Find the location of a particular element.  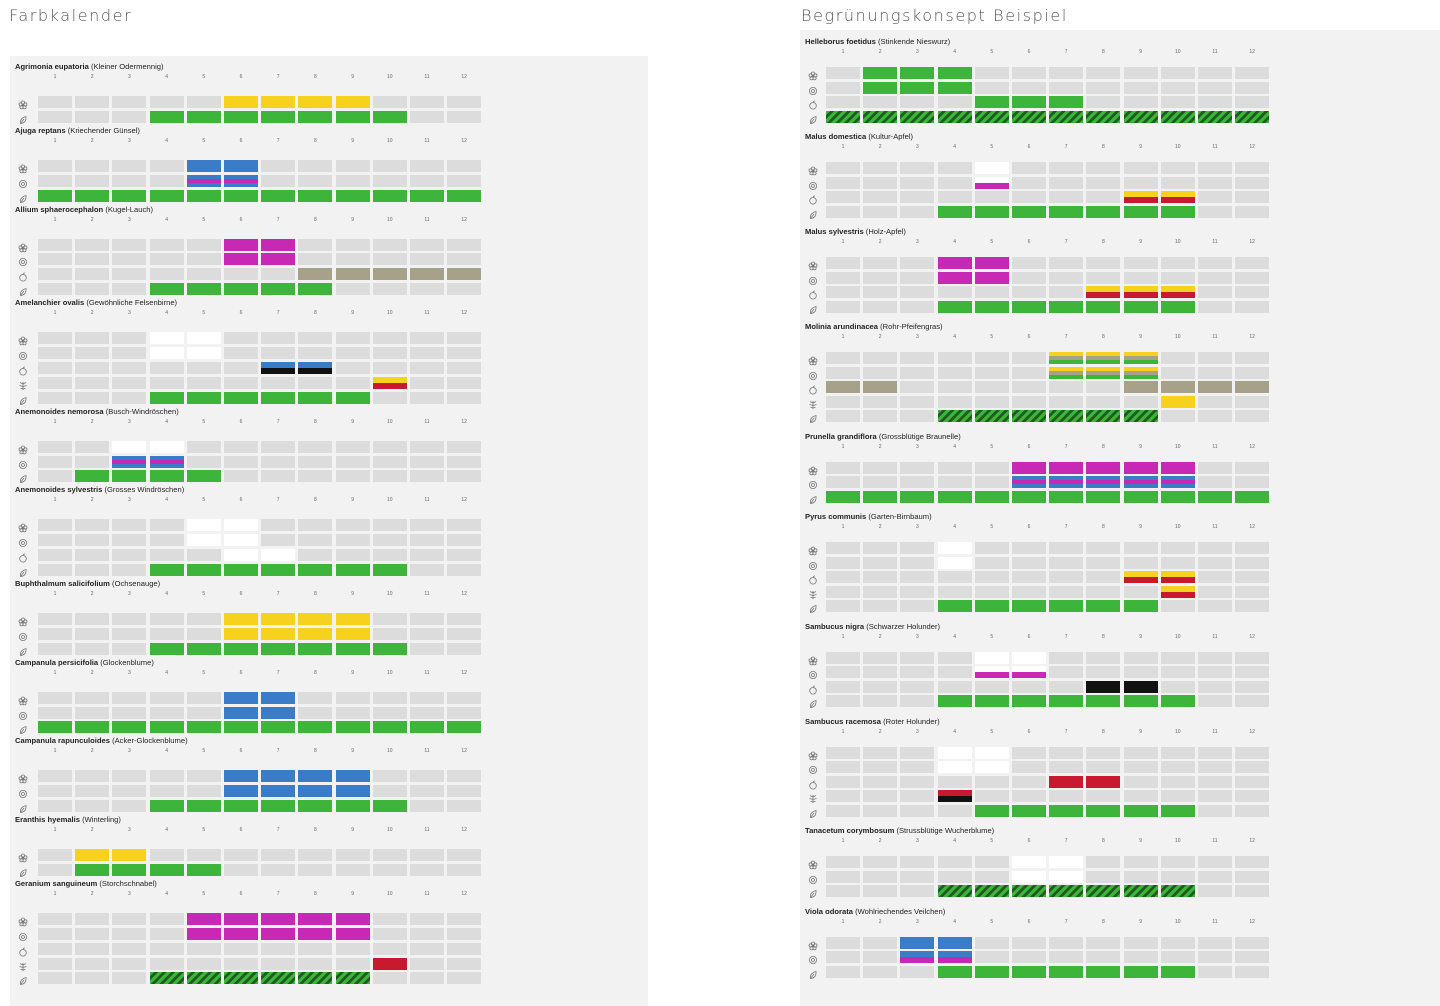

plant-latin-name: Tanacetum corymbosum is located at coordinates (850, 830).